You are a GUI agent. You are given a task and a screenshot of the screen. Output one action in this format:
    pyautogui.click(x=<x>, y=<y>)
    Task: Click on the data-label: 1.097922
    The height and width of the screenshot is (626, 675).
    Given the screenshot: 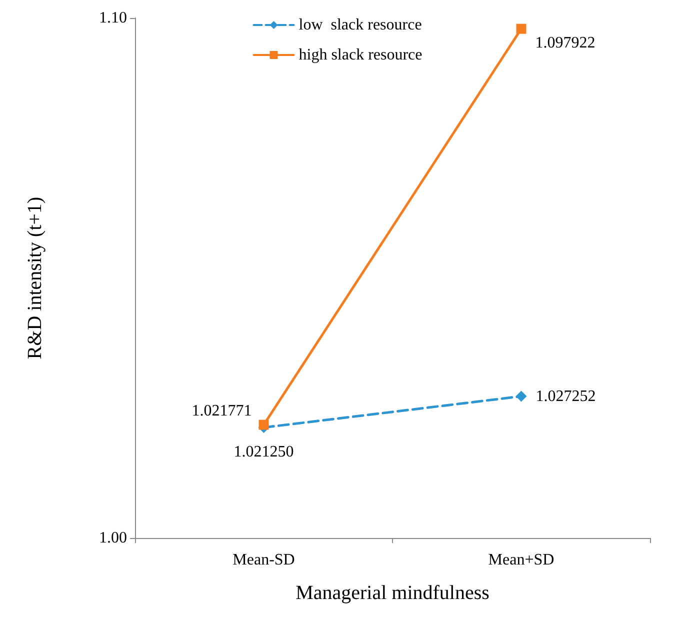 What is the action you would take?
    pyautogui.click(x=565, y=43)
    